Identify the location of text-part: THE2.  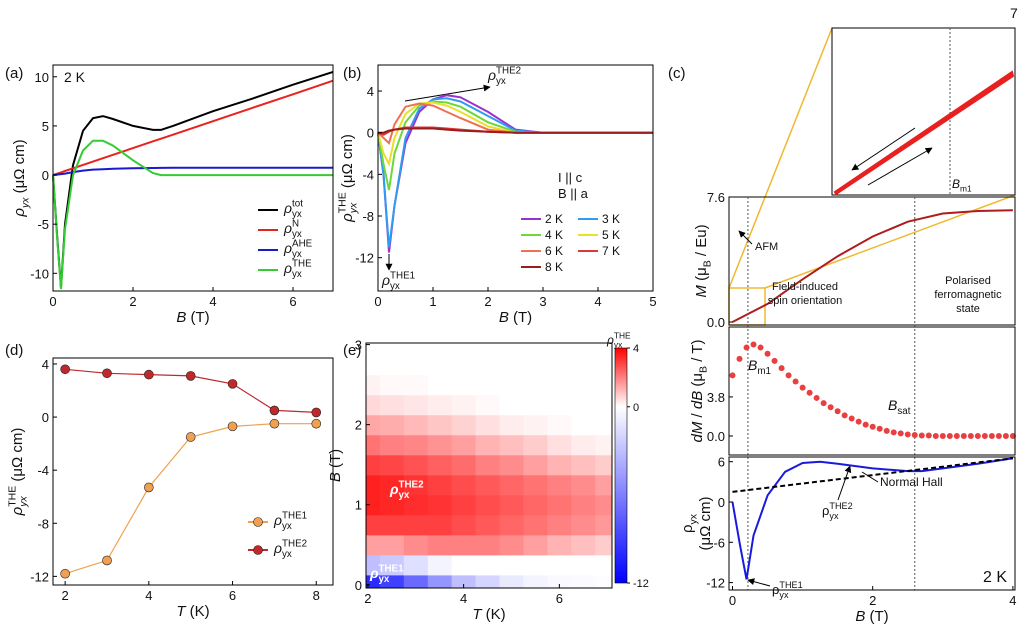
(508, 71).